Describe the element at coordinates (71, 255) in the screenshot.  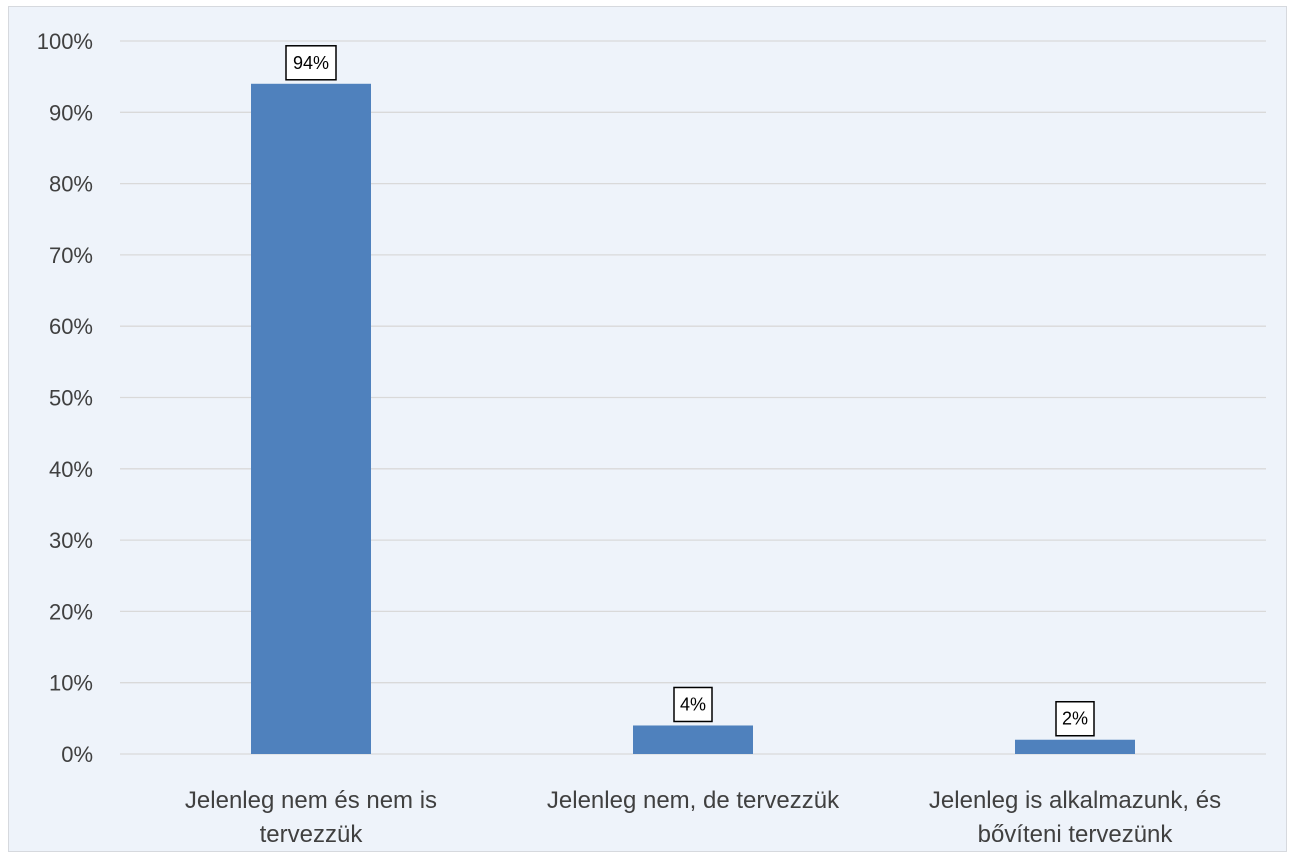
I see `y-tick-label: 70%` at that location.